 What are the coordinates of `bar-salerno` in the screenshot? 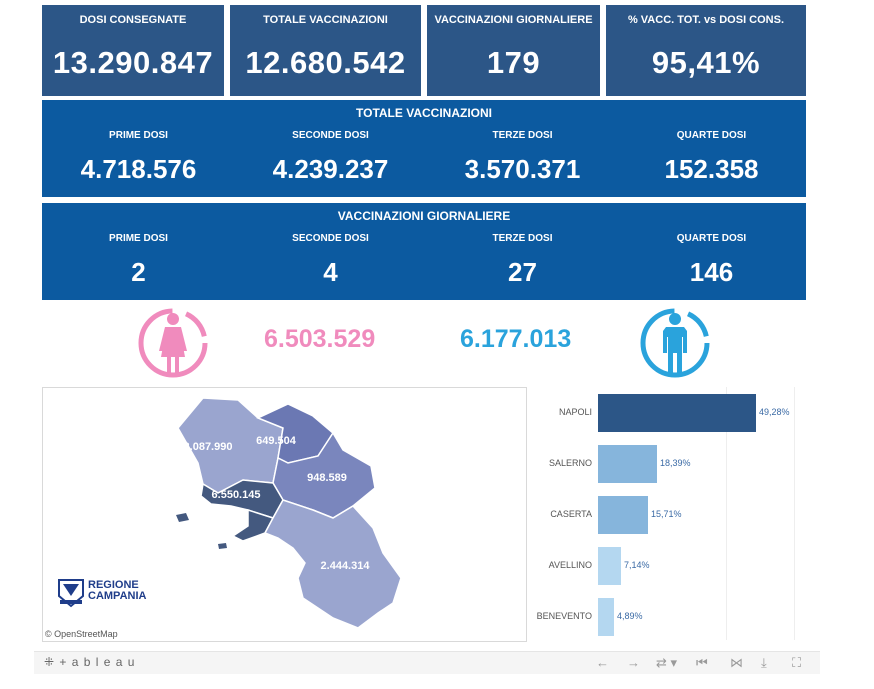 It's located at (627, 464).